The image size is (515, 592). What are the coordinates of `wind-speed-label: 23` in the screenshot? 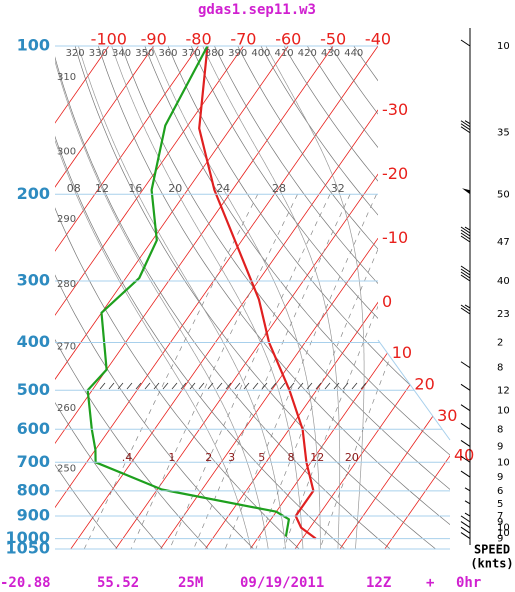 It's located at (503, 314).